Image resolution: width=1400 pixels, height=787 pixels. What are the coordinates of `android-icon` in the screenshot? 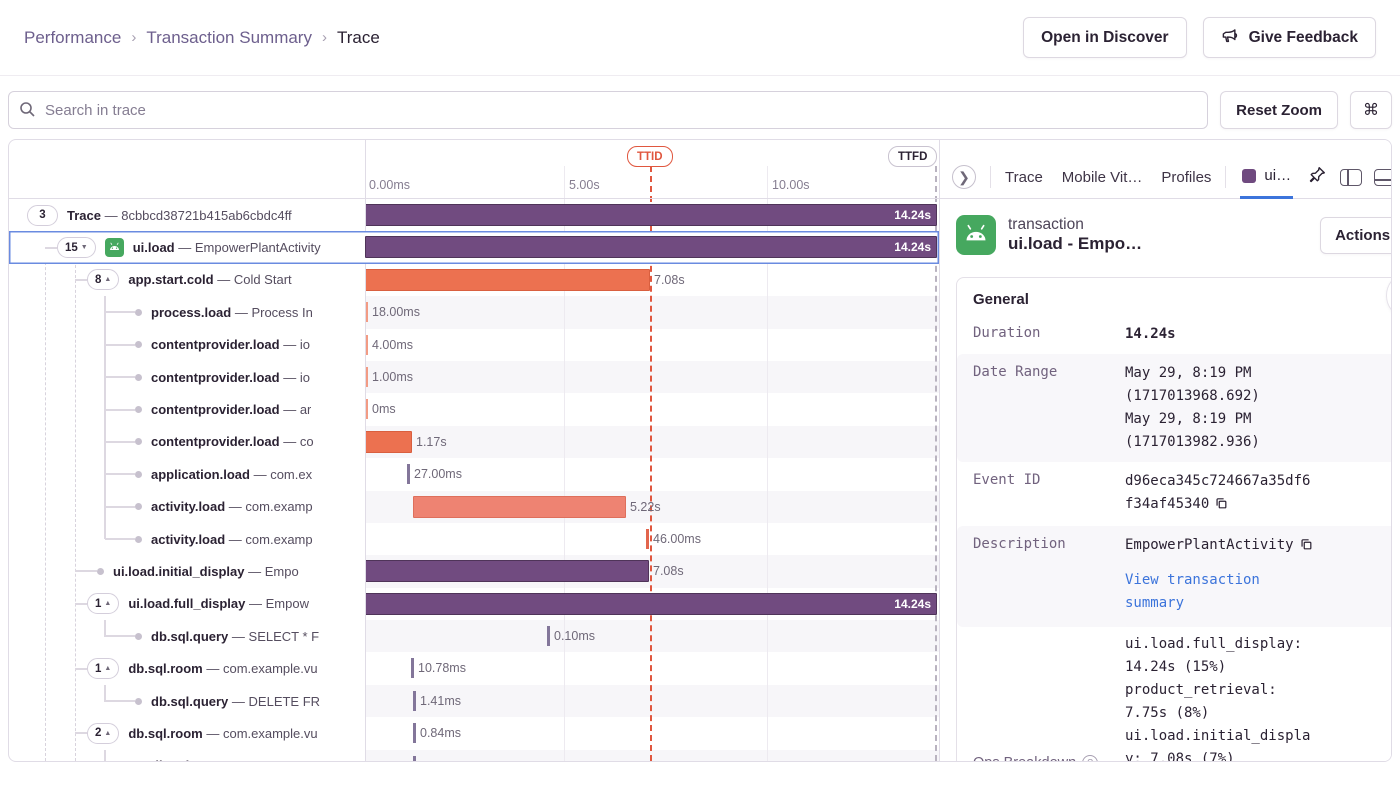 It's located at (976, 235).